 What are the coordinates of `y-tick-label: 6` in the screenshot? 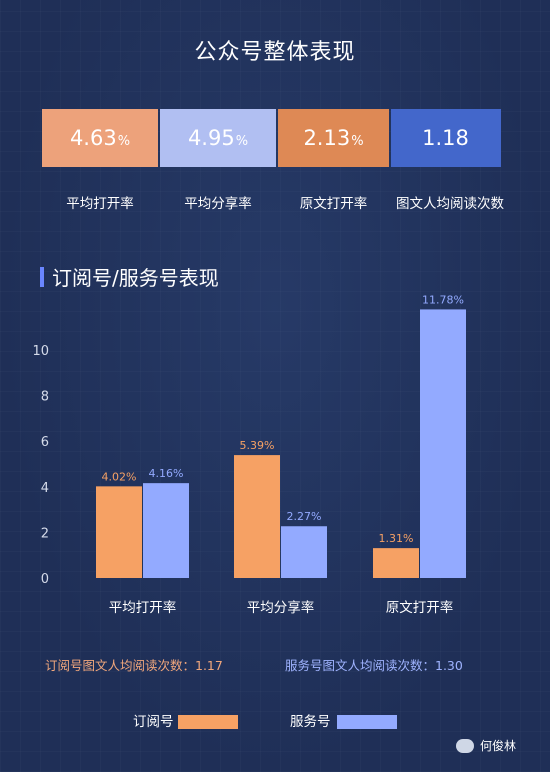 It's located at (45, 442).